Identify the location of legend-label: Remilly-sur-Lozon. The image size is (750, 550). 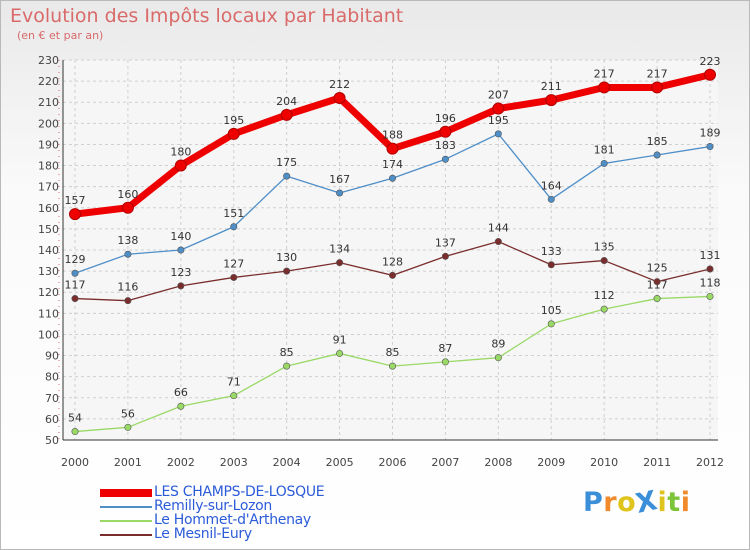
(213, 506).